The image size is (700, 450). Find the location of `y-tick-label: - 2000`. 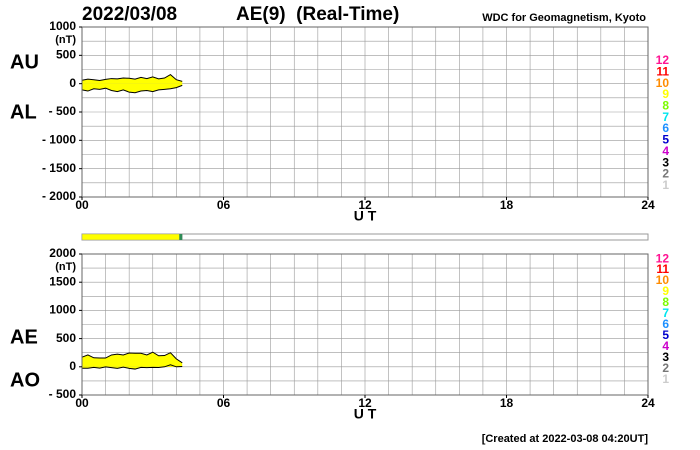

y-tick-label: - 2000 is located at coordinates (59, 196).